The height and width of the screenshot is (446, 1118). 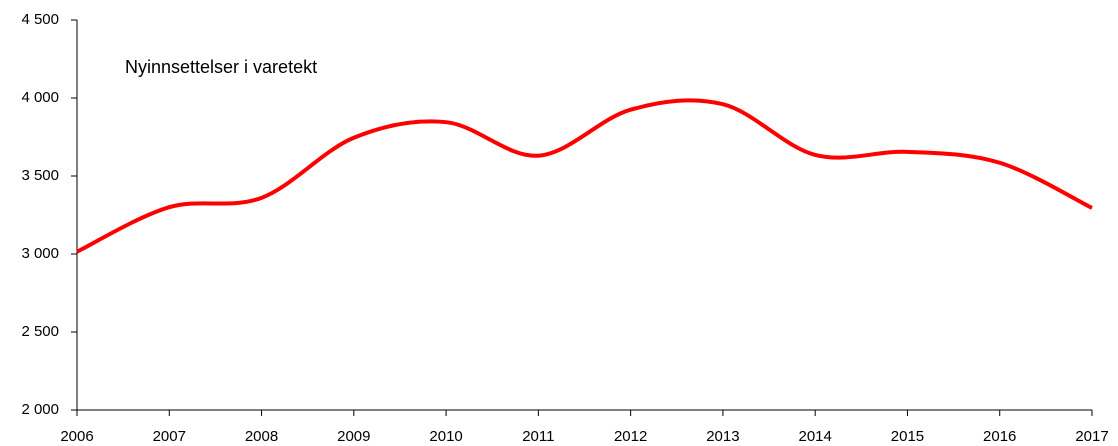 What do you see at coordinates (221, 67) in the screenshot?
I see `annotation: Nyinnsettelser i varetekt` at bounding box center [221, 67].